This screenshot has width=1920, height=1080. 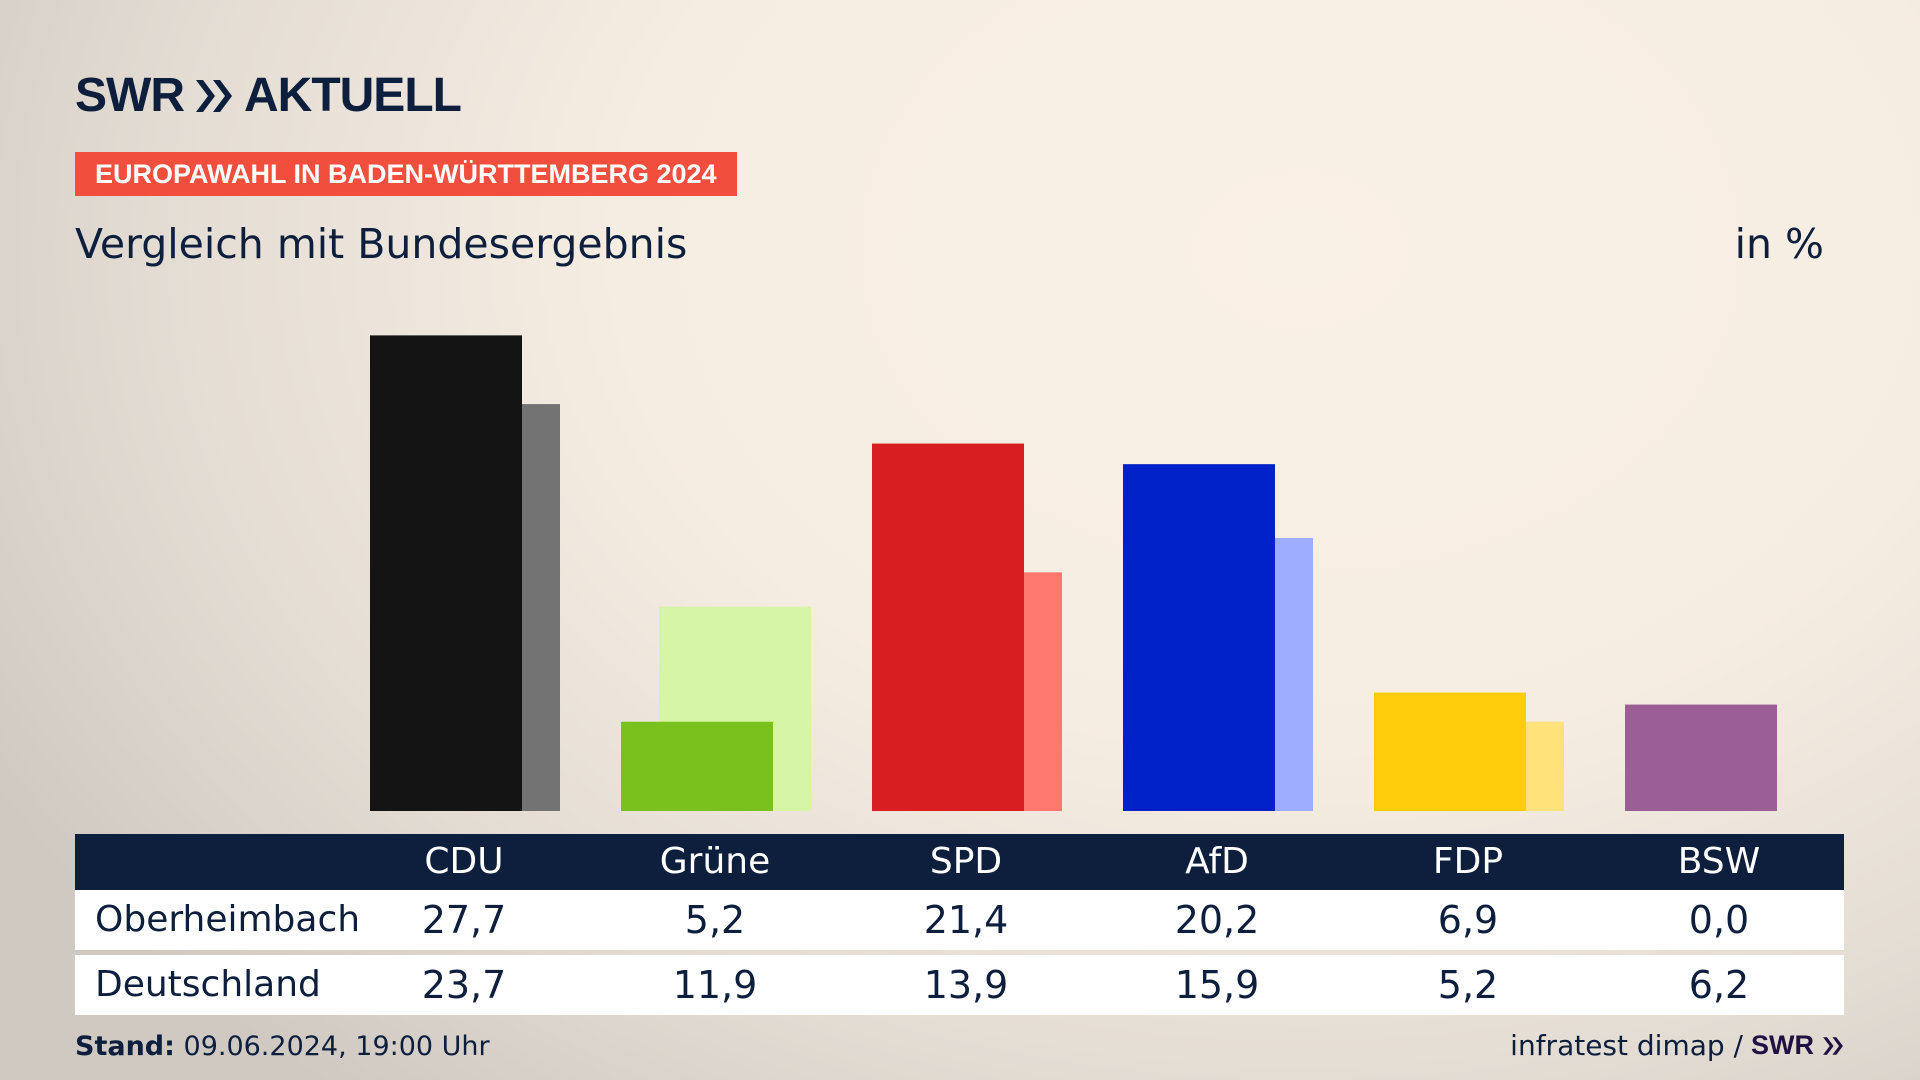 What do you see at coordinates (464, 985) in the screenshot?
I see `table-cell: 23,7` at bounding box center [464, 985].